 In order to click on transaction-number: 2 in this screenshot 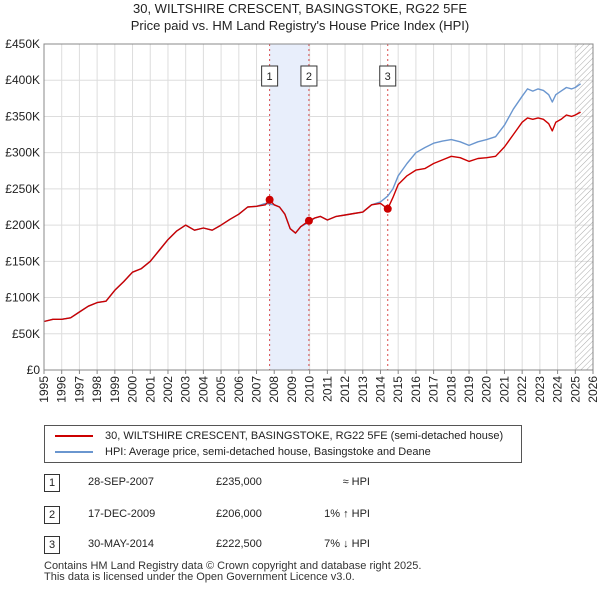, I will do `click(52, 515)`.